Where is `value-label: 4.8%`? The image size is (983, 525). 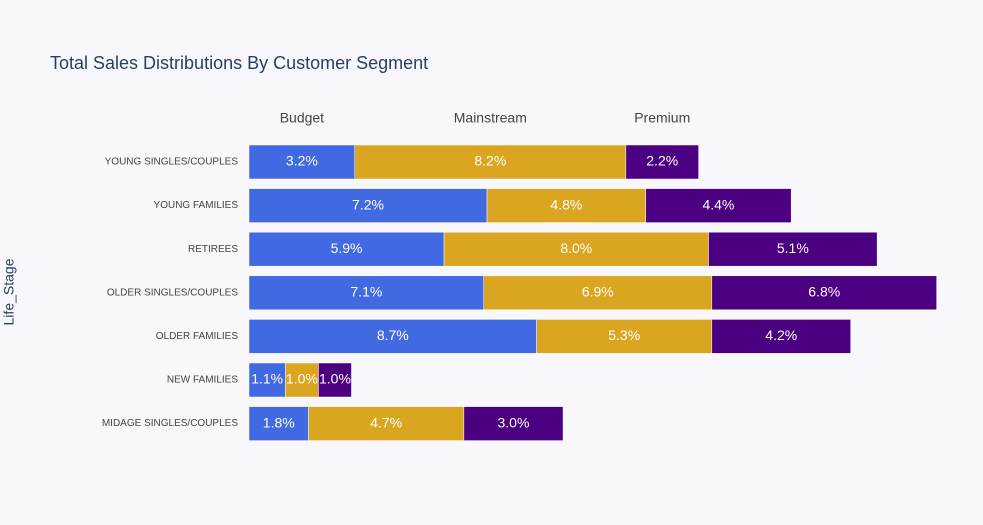
value-label: 4.8% is located at coordinates (566, 204).